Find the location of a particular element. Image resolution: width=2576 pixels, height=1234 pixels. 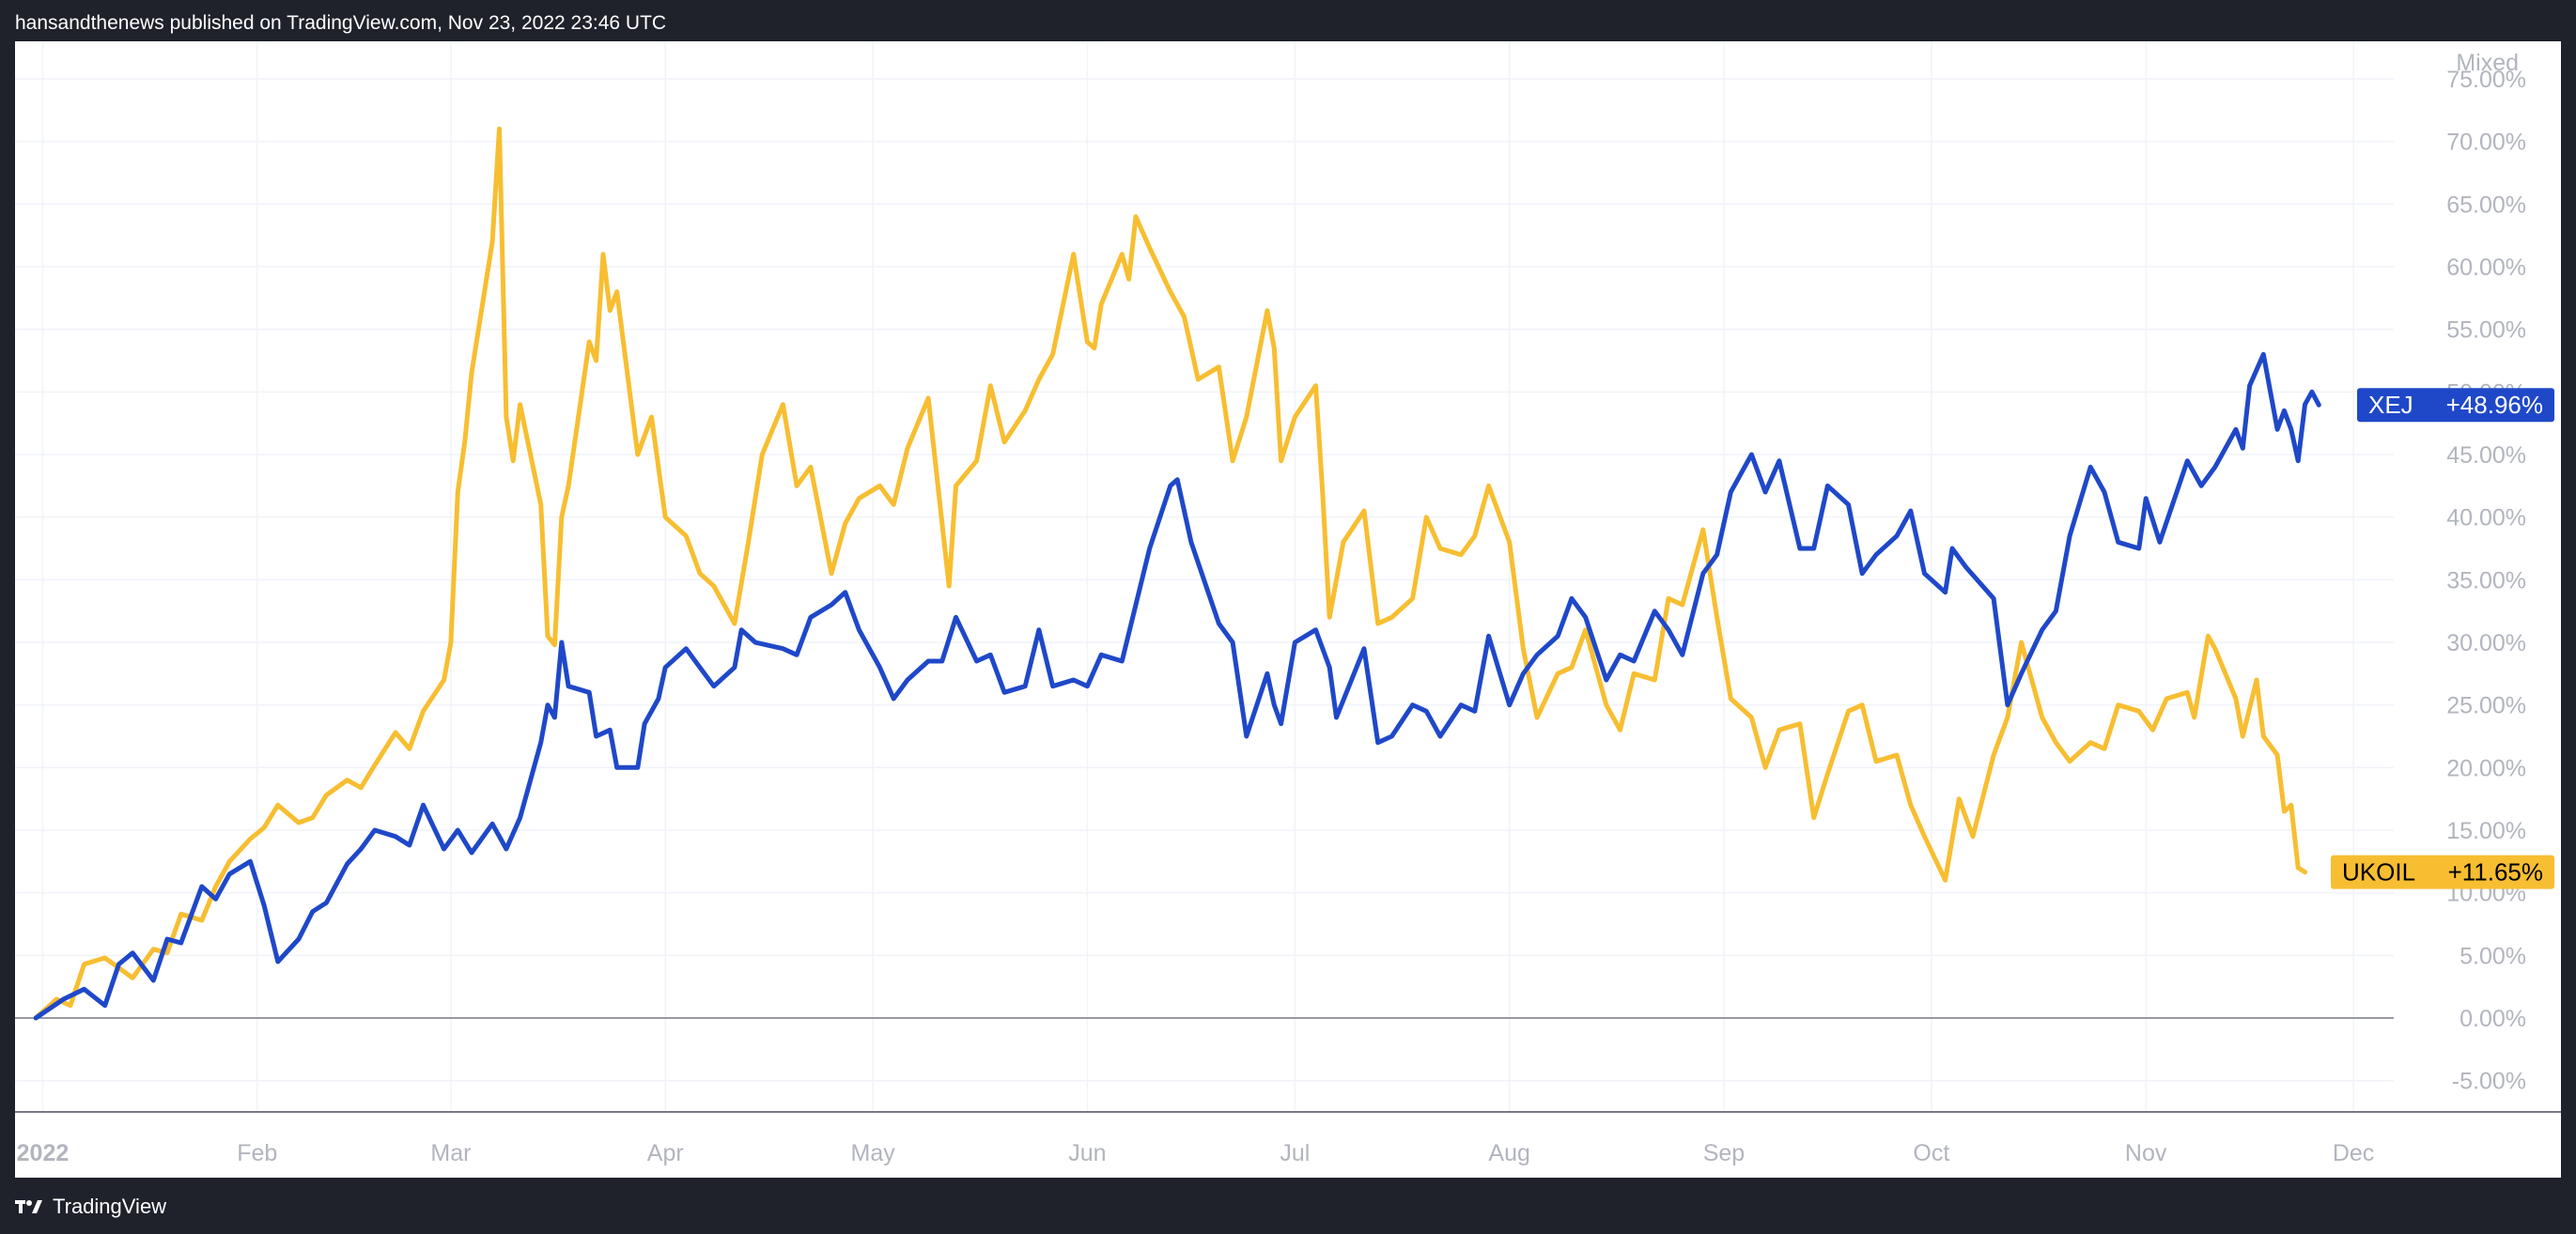

price-badge-ukoil: UKOIL +11.65% is located at coordinates (2442, 872).